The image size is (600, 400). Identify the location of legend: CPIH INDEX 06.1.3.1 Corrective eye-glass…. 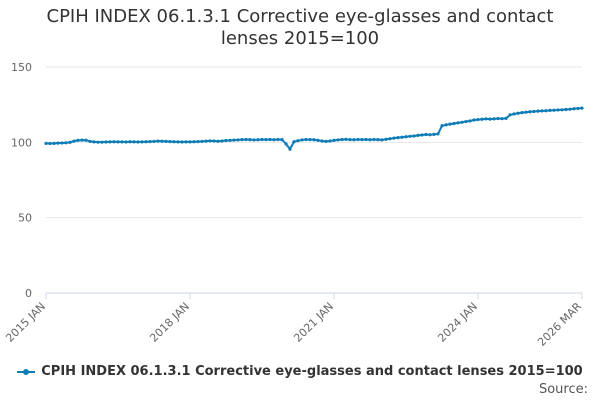
(300, 371).